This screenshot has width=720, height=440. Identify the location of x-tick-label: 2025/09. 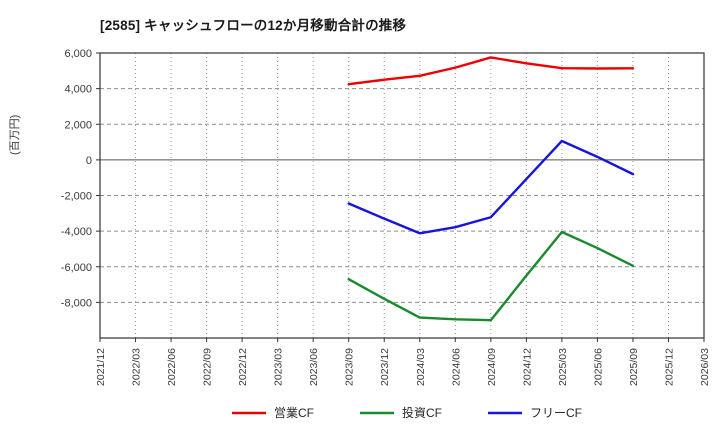
(634, 367).